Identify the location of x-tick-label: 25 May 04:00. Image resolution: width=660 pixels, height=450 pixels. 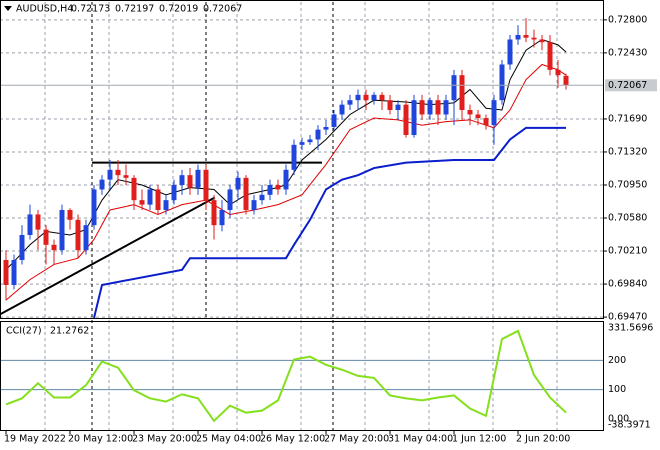
(228, 439).